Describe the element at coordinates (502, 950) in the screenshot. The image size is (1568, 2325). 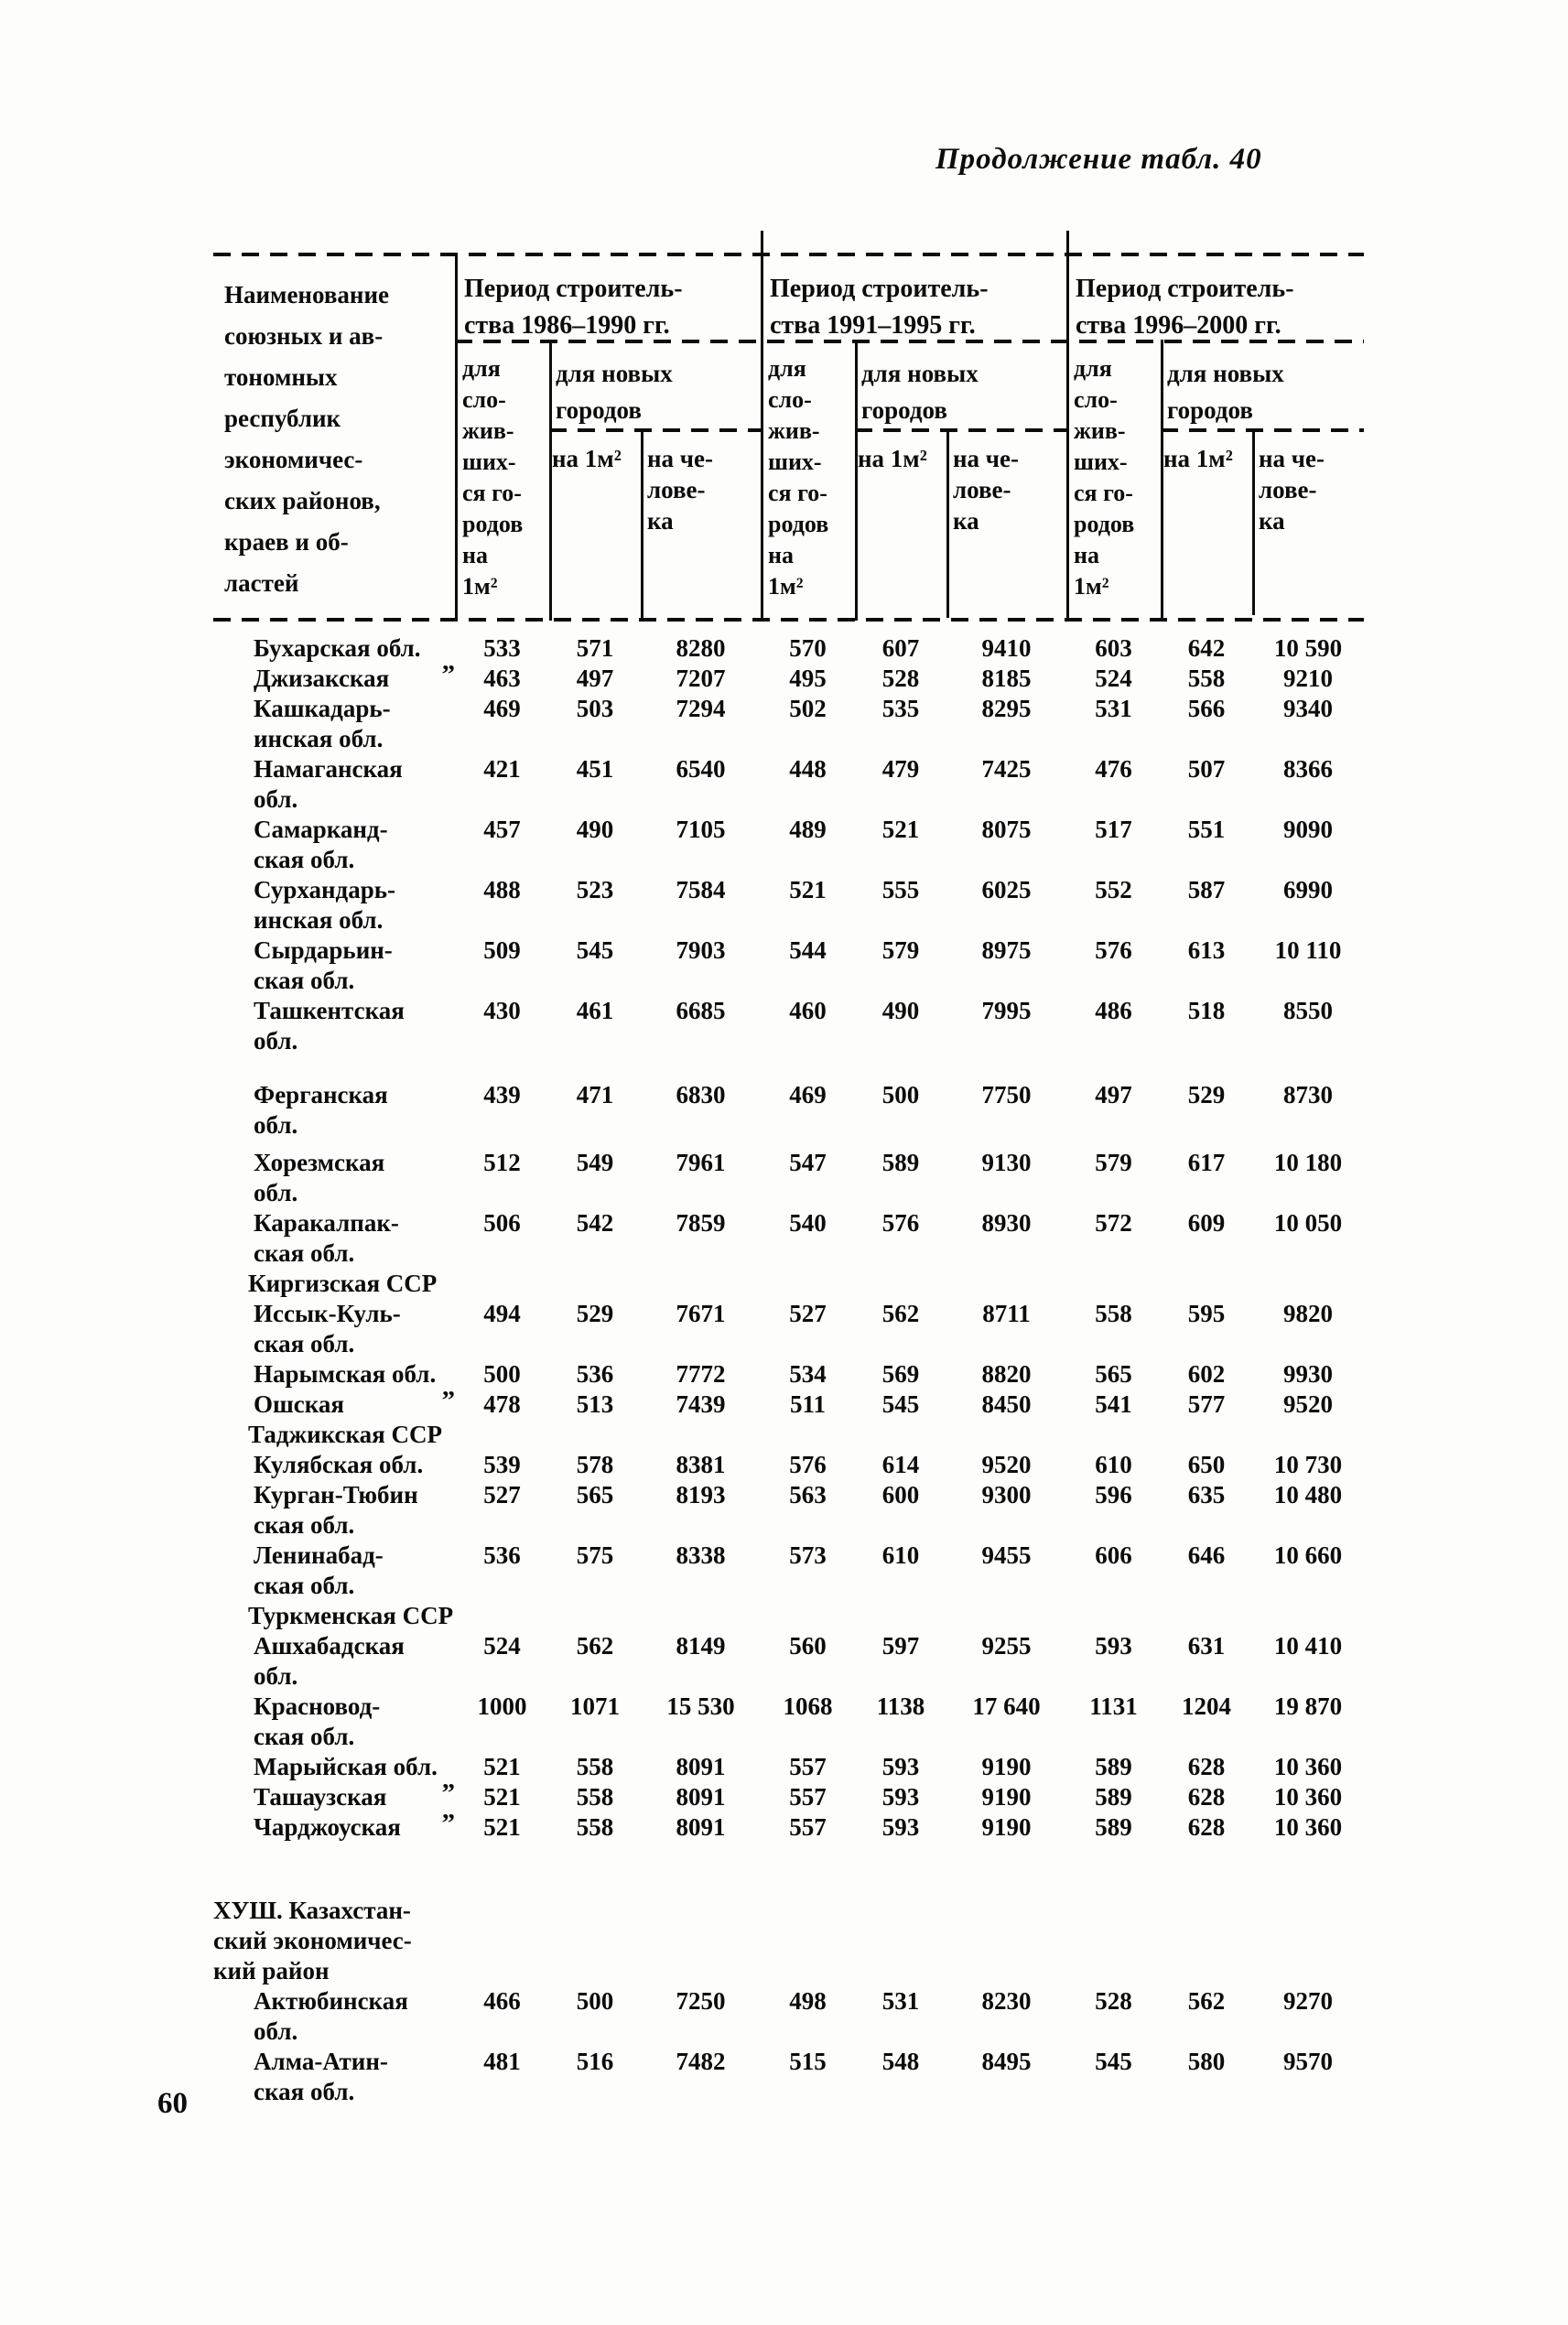
I see `value-cell: 509` at that location.